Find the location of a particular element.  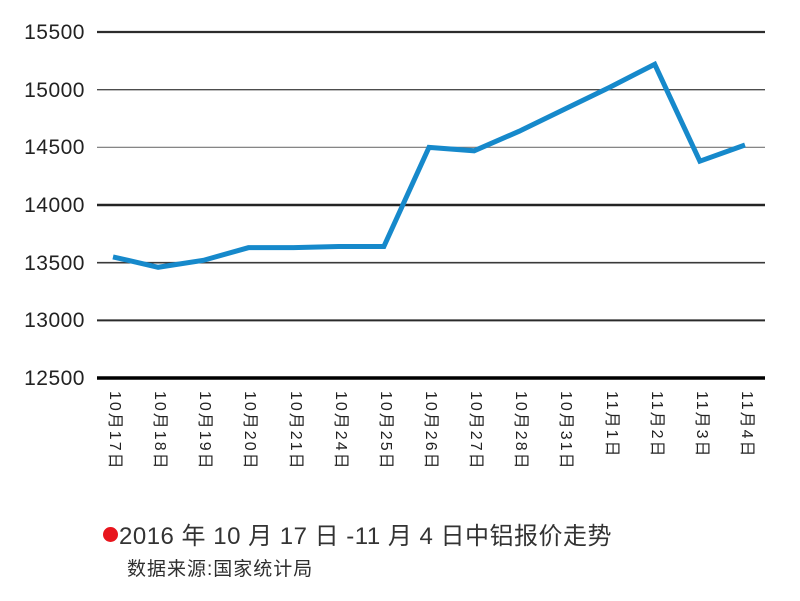

x-tick-label: 11月2日 is located at coordinates (656, 425).